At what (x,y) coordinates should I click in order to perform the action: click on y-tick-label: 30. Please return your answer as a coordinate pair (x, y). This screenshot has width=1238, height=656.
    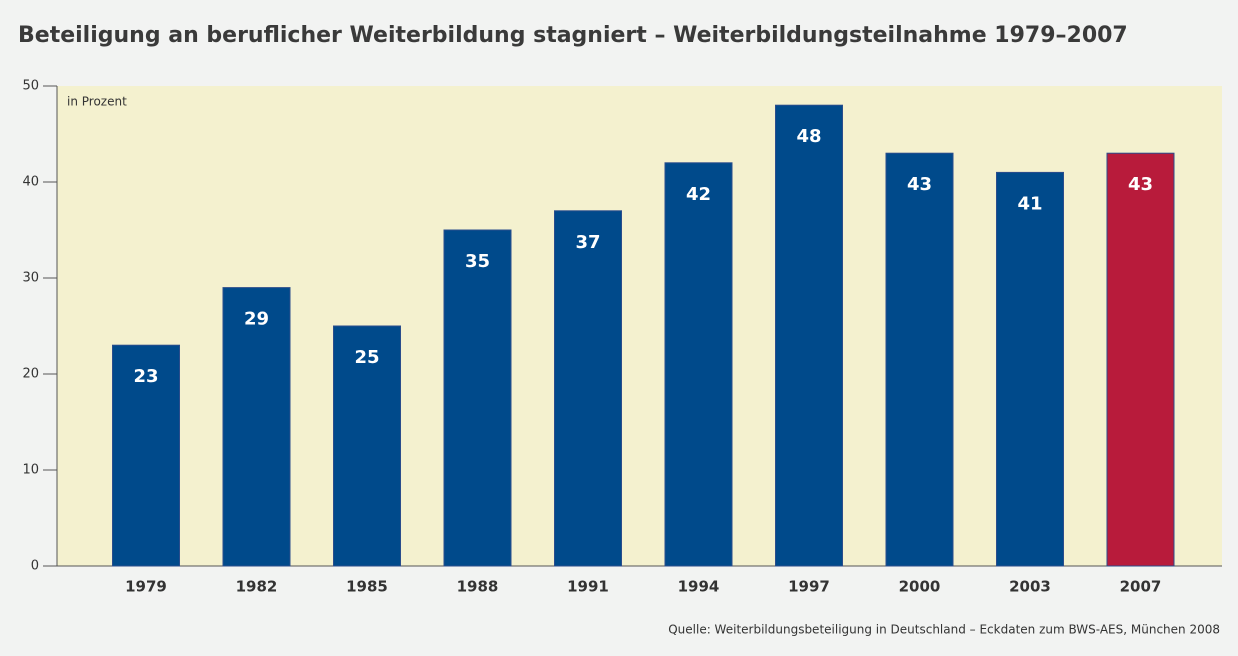
    Looking at the image, I should click on (30, 278).